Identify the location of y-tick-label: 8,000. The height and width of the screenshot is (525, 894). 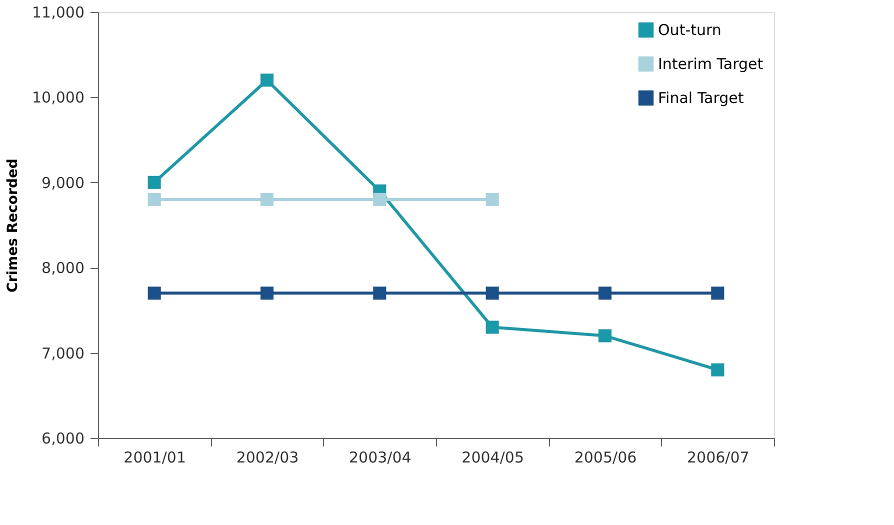
(63, 268).